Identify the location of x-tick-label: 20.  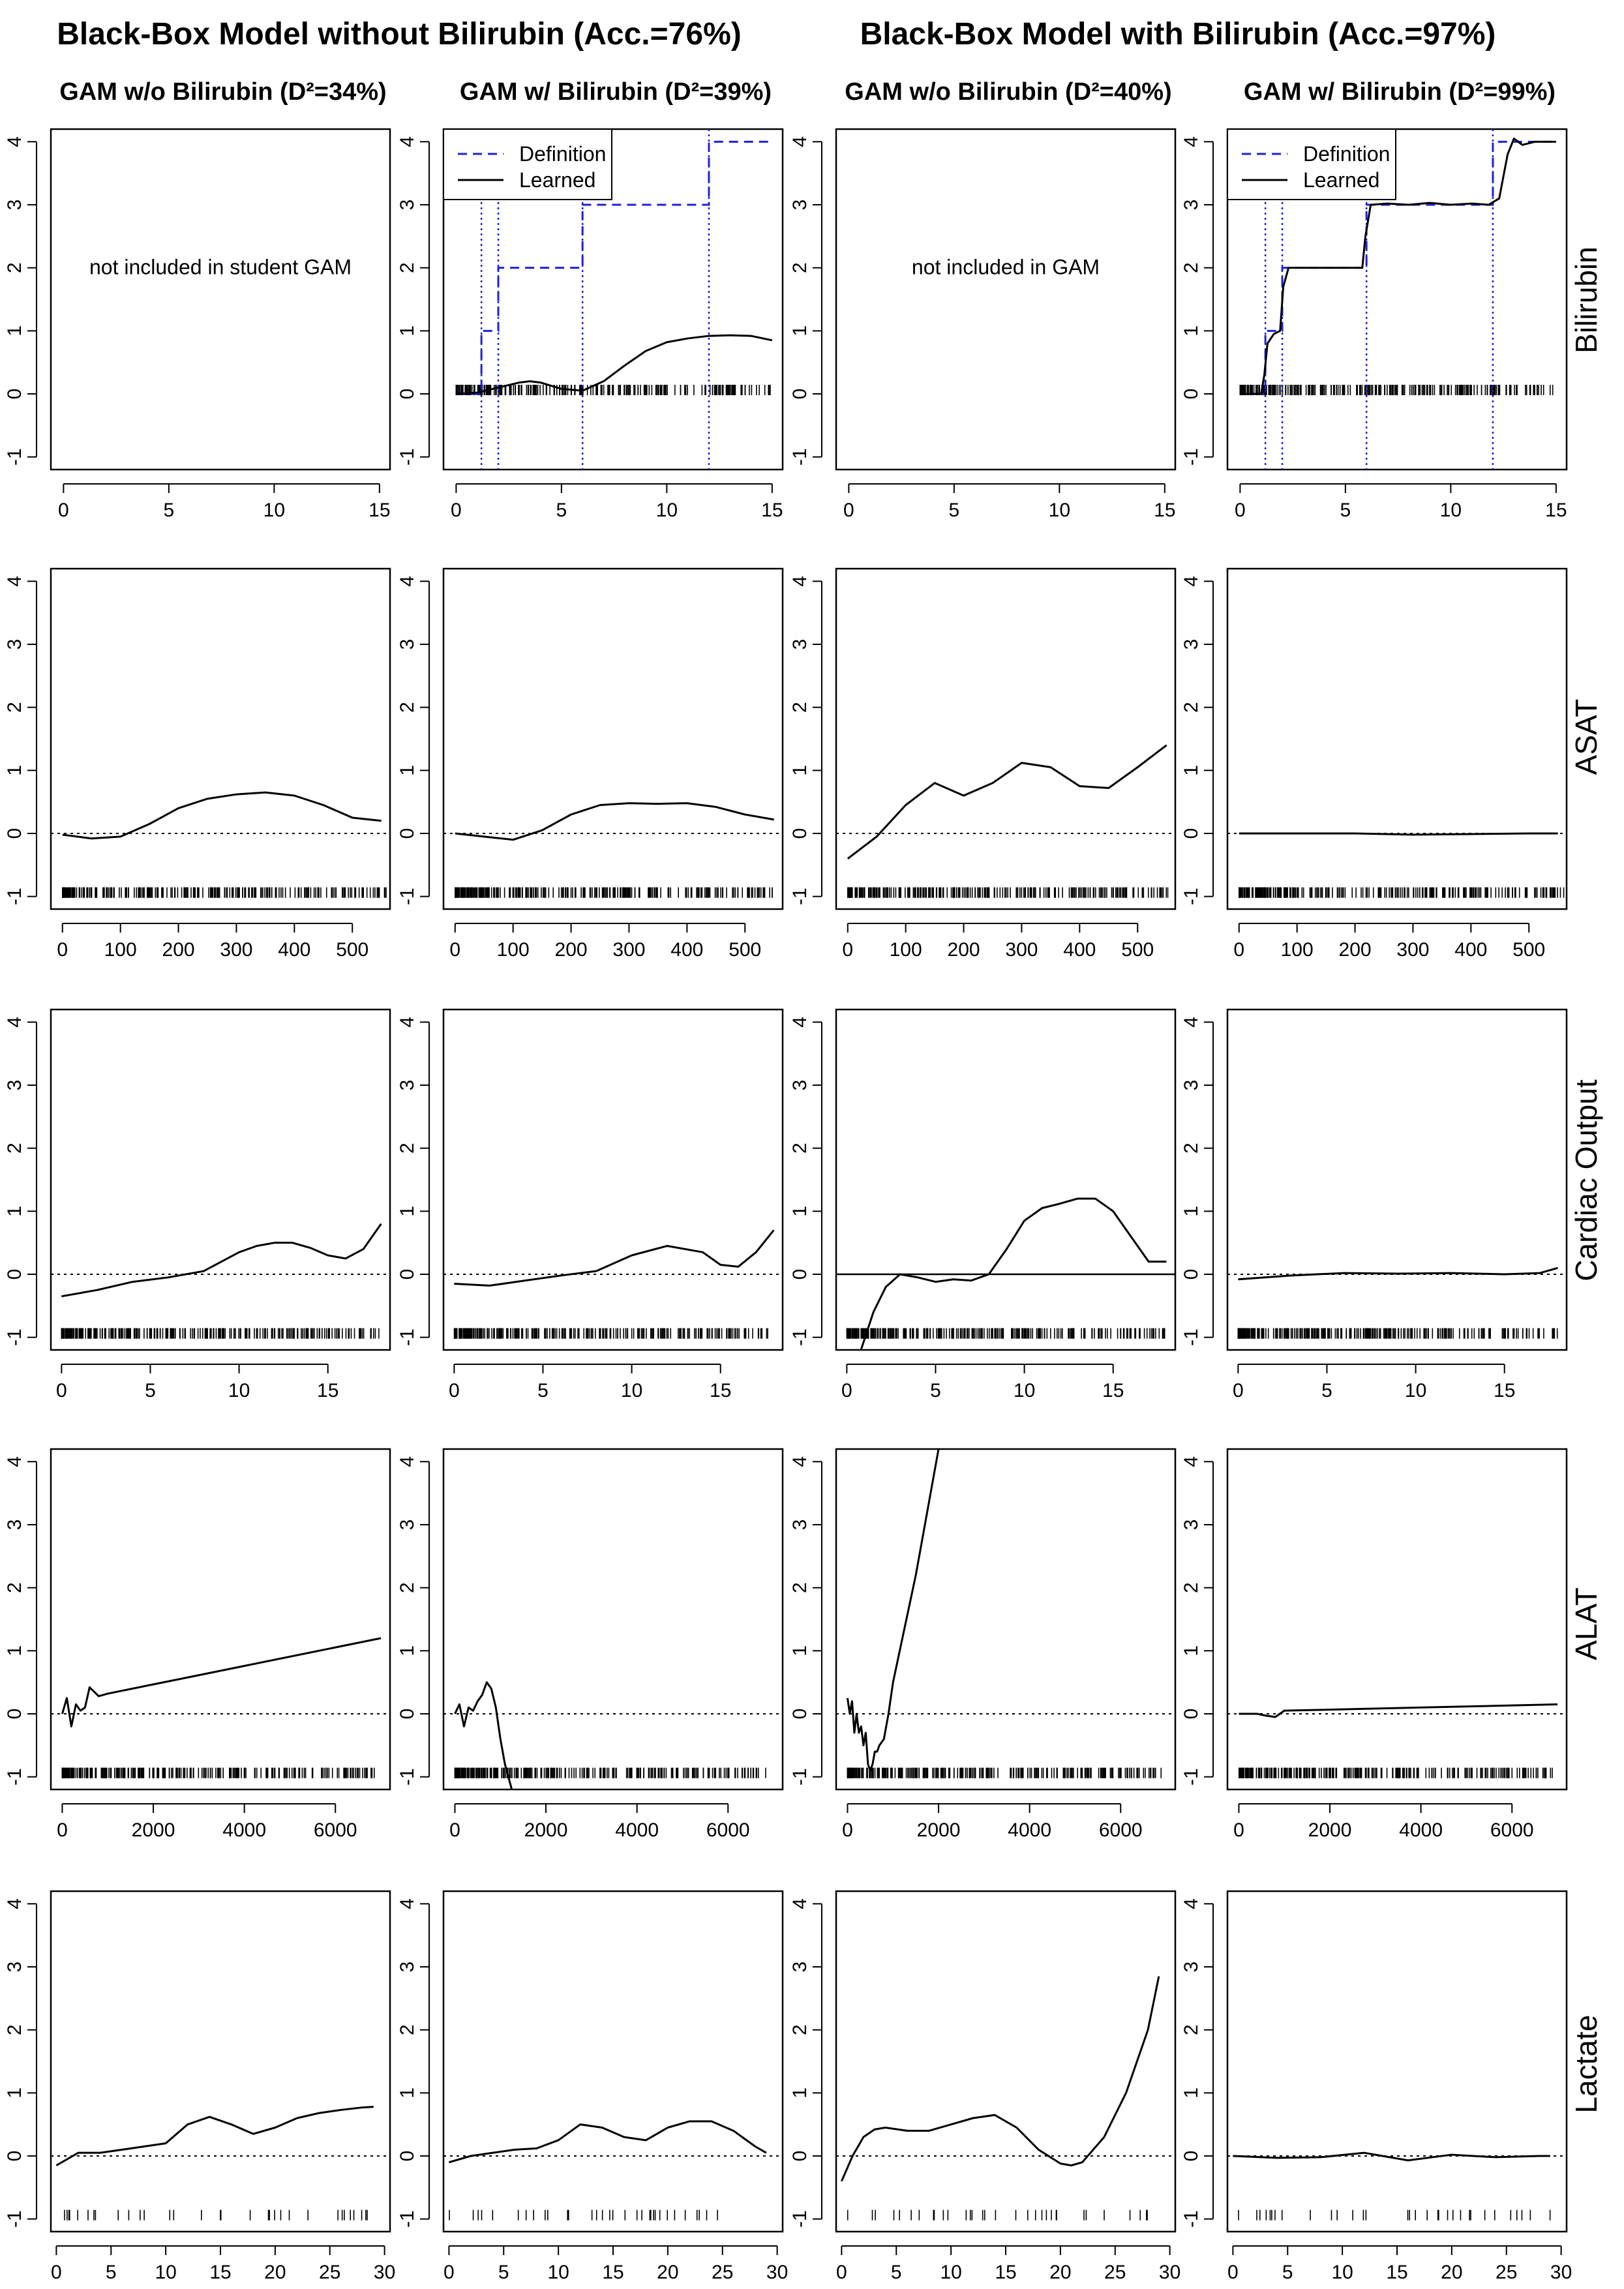
(275, 2272).